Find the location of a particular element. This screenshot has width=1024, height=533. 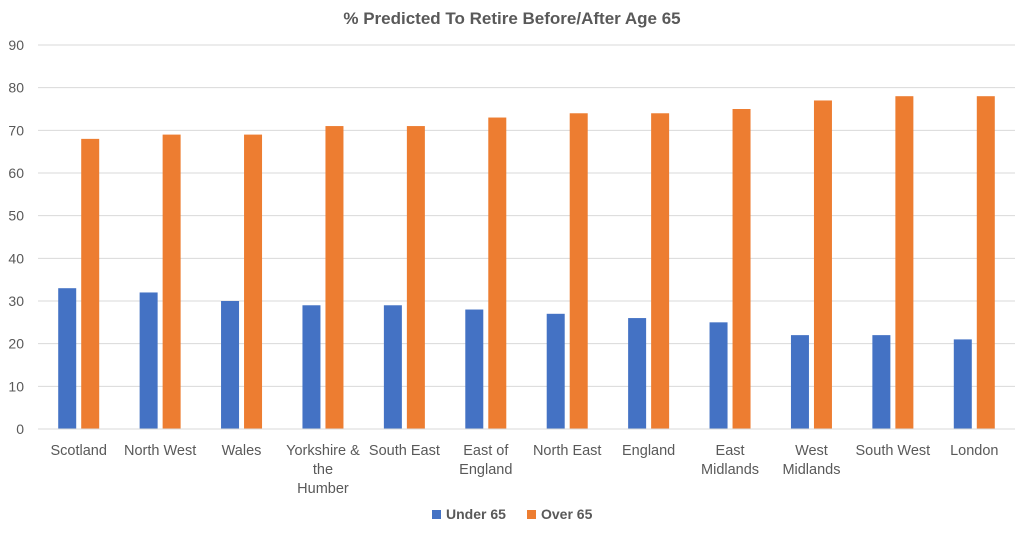

x-category-label: South East is located at coordinates (404, 451).